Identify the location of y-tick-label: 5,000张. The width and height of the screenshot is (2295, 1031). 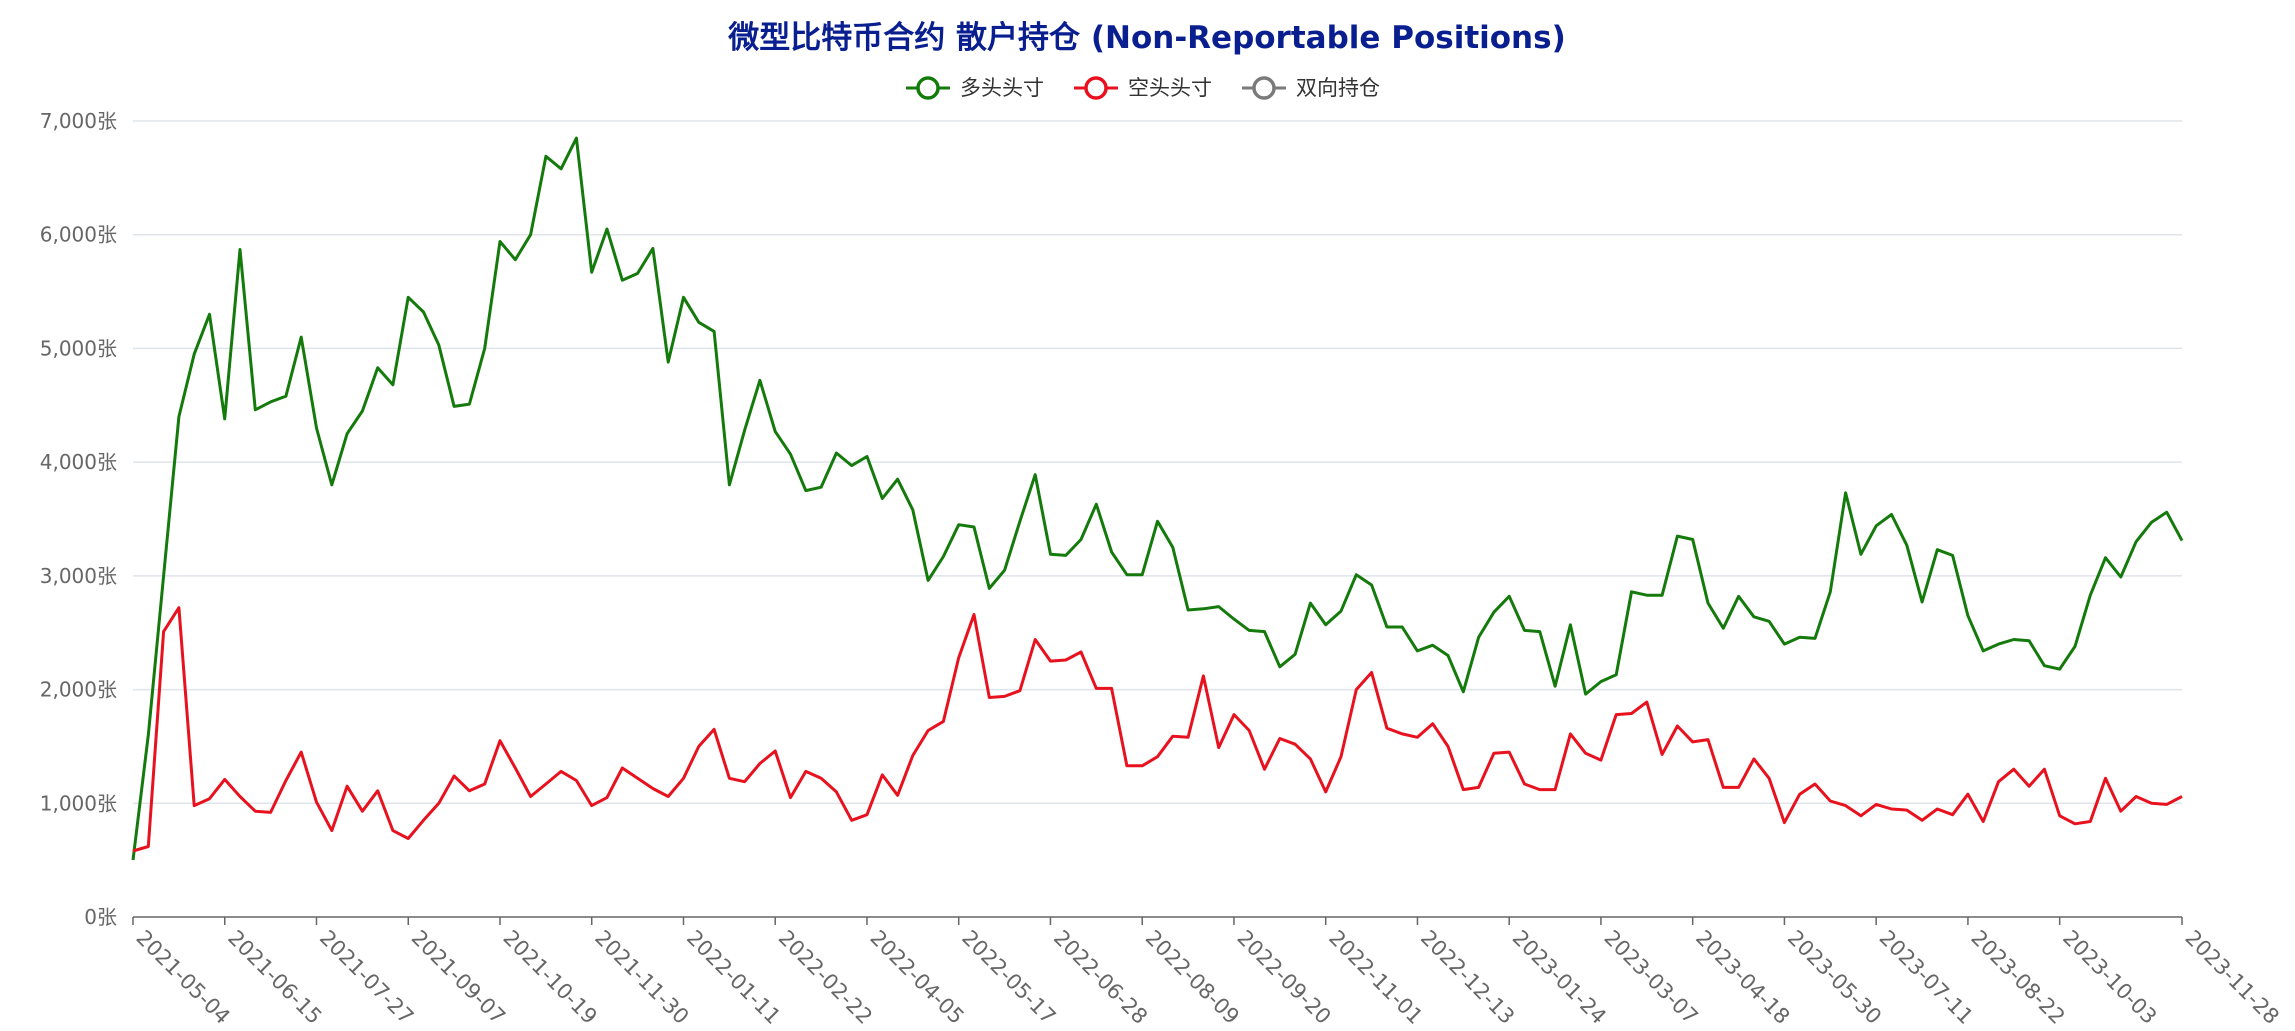
(78, 348).